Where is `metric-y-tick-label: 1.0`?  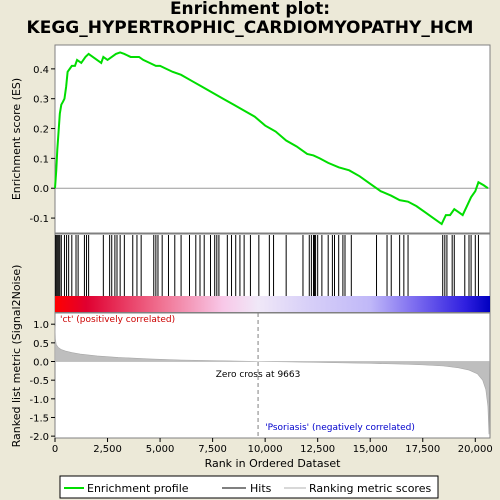
metric-y-tick-label: 1.0 is located at coordinates (41, 325).